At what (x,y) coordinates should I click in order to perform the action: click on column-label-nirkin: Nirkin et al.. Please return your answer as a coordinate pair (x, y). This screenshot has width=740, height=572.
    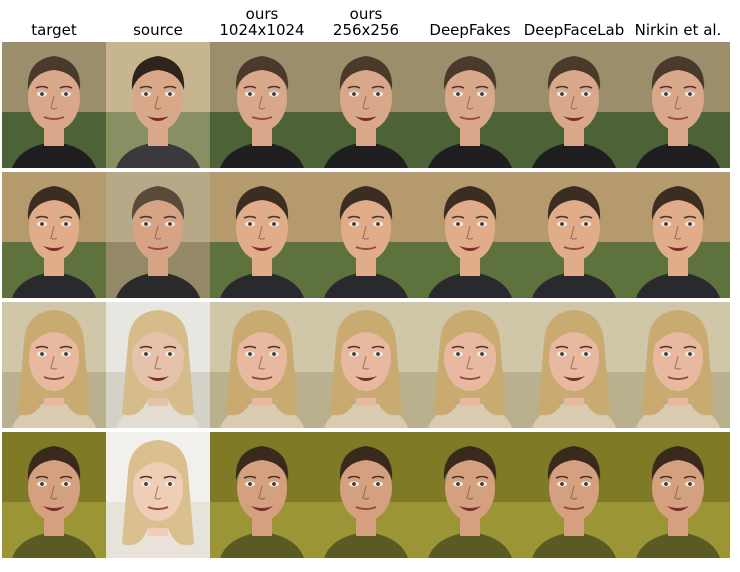
    Looking at the image, I should click on (678, 30).